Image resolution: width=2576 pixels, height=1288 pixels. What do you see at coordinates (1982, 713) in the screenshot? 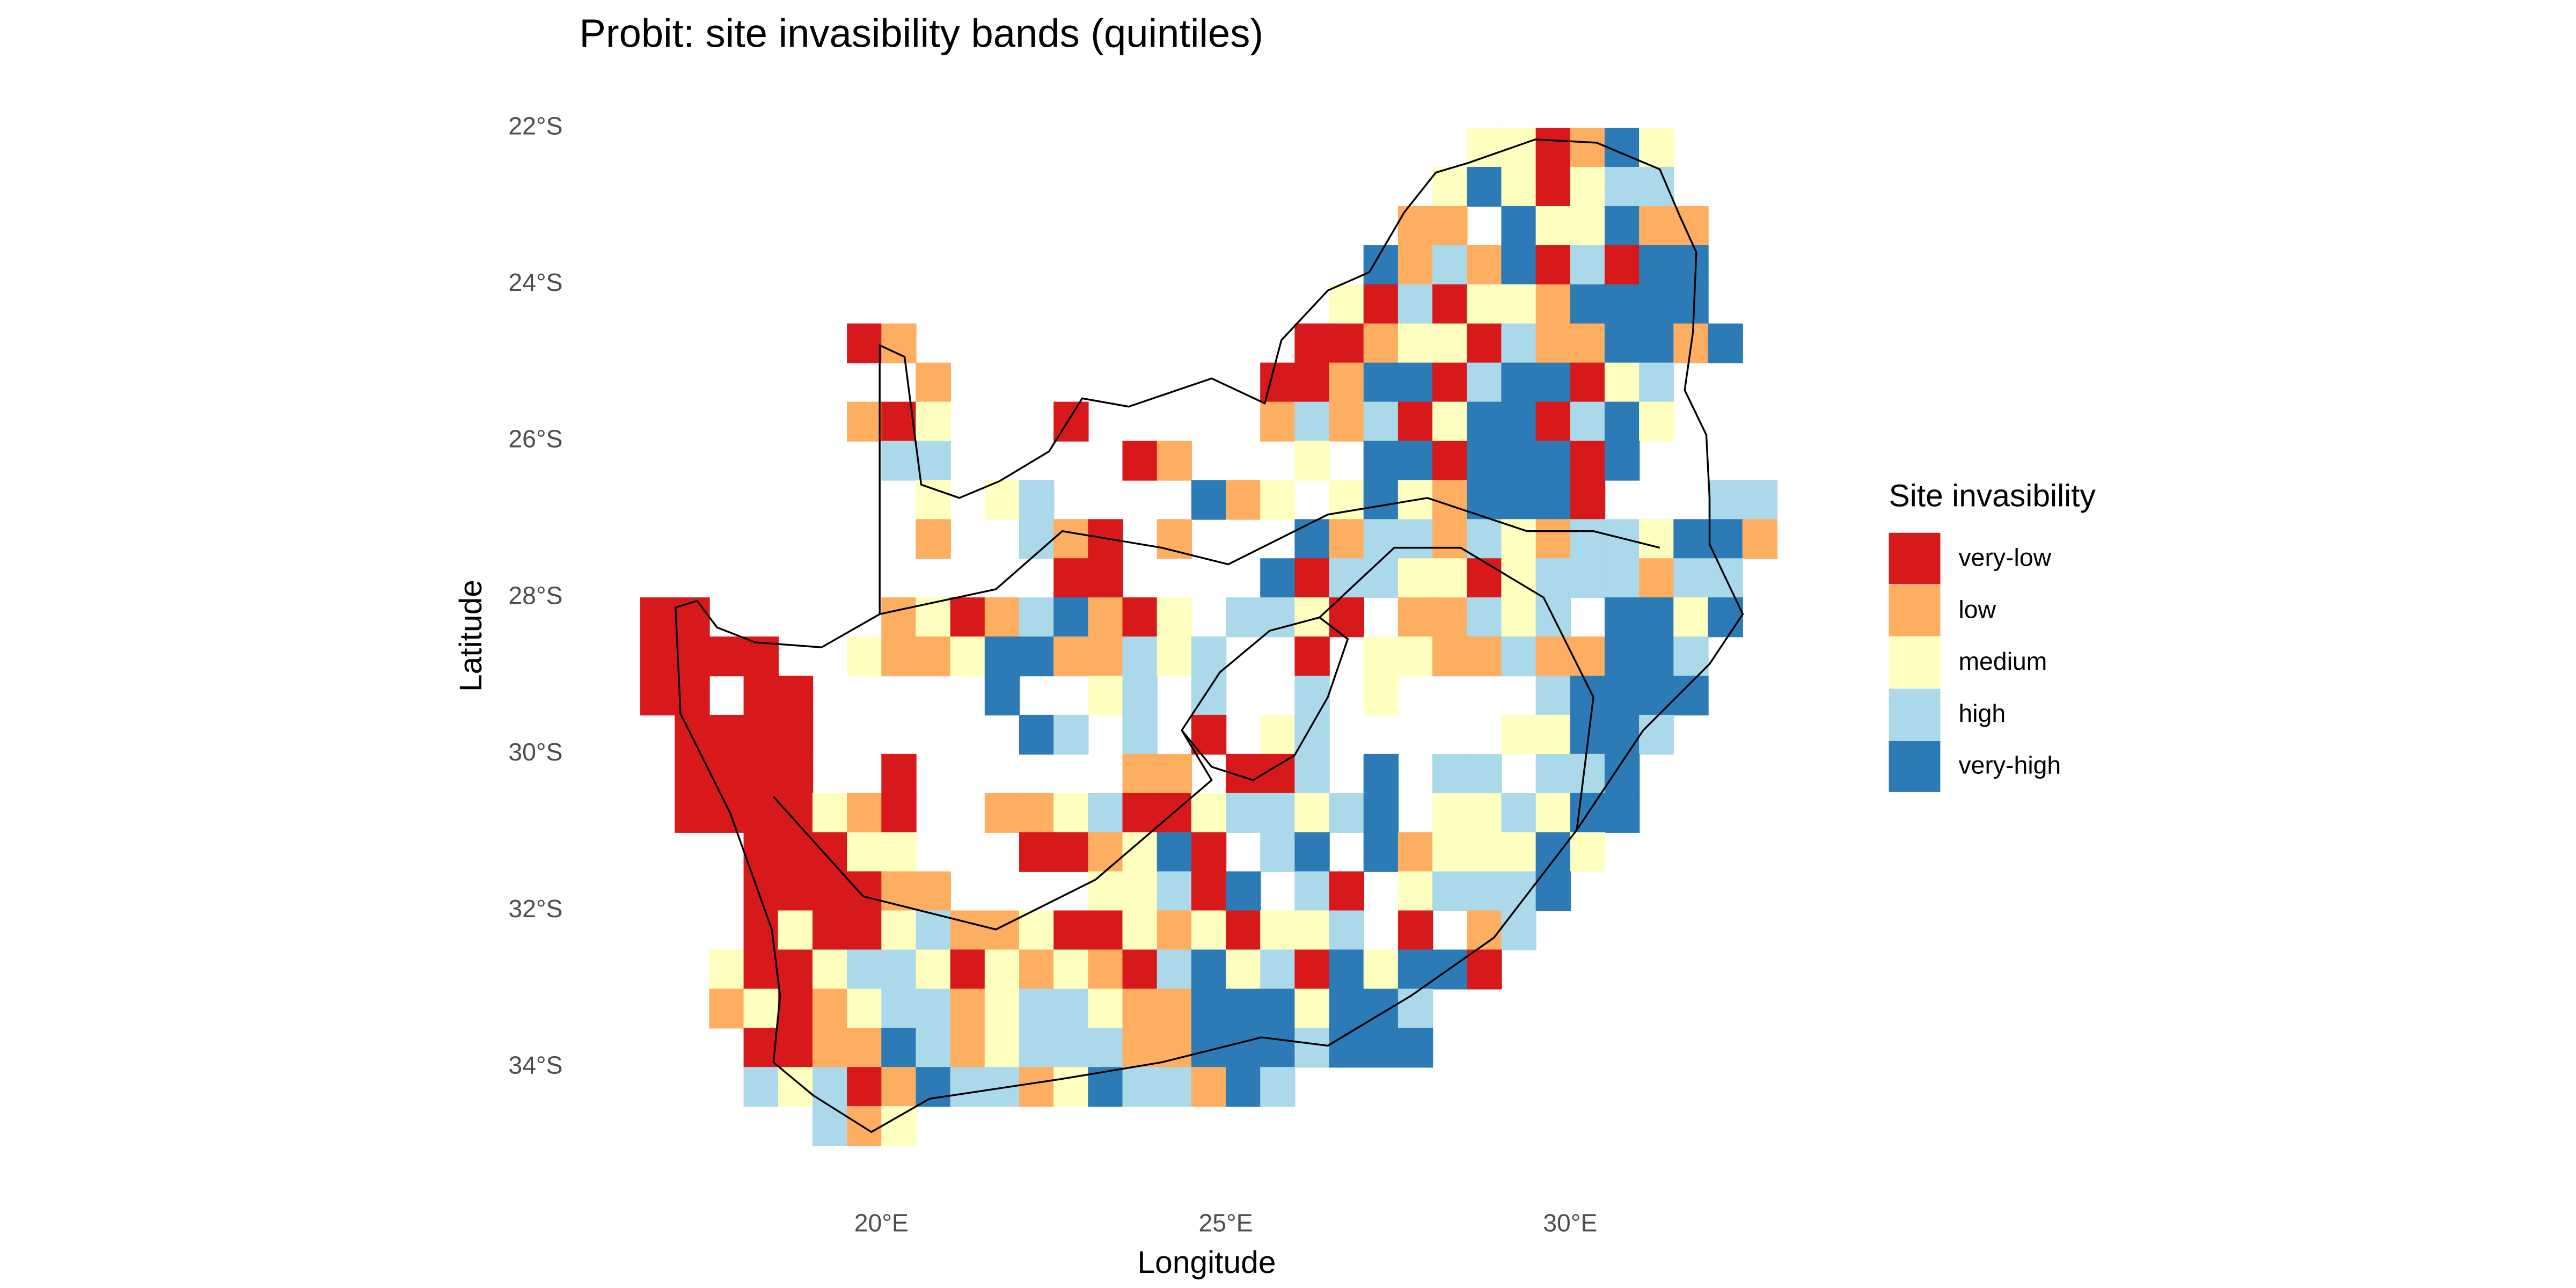
I see `legend-label: high` at bounding box center [1982, 713].